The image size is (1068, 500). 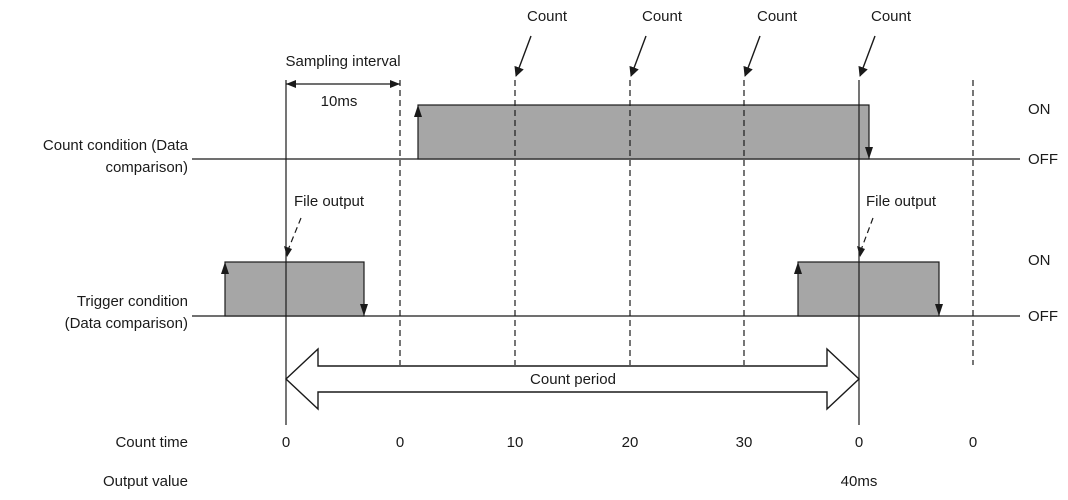 I want to click on count-off-label: OFF, so click(x=1043, y=159).